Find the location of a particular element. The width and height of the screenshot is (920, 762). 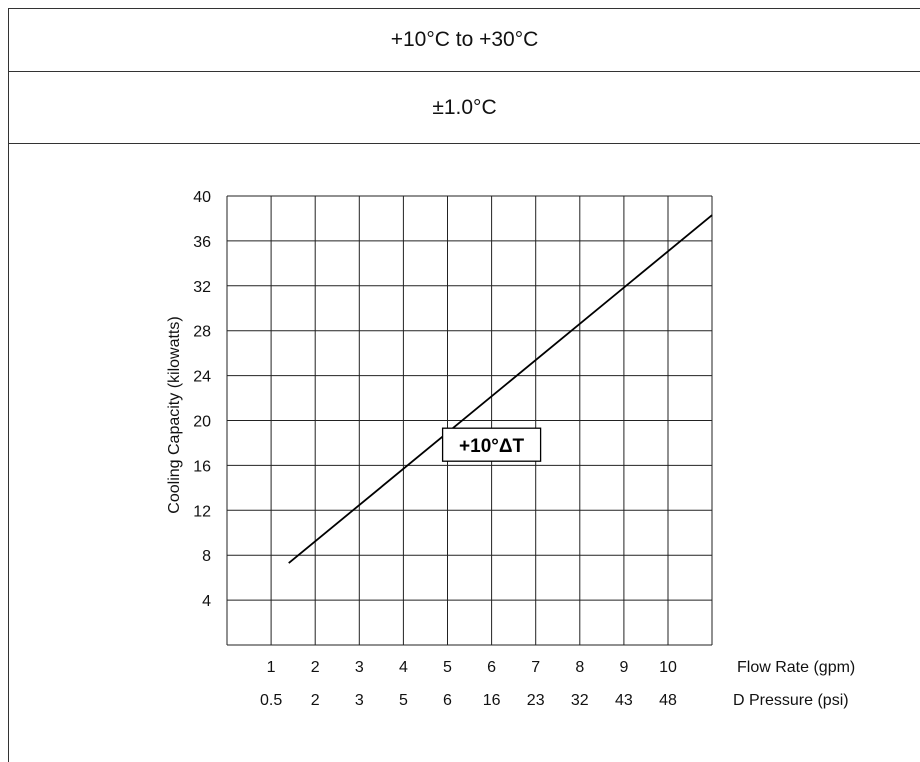

stability-row: ±1.0°C is located at coordinates (464, 108).